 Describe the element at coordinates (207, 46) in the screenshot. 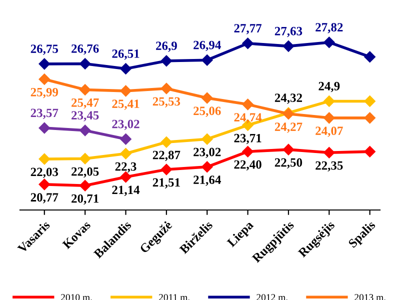

I see `data-label: 26,94` at that location.